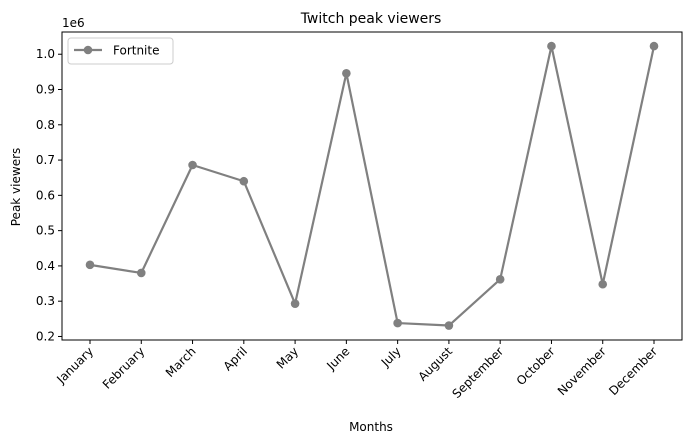 The image size is (693, 443). Describe the element at coordinates (124, 368) in the screenshot. I see `x-tick-label: February` at that location.